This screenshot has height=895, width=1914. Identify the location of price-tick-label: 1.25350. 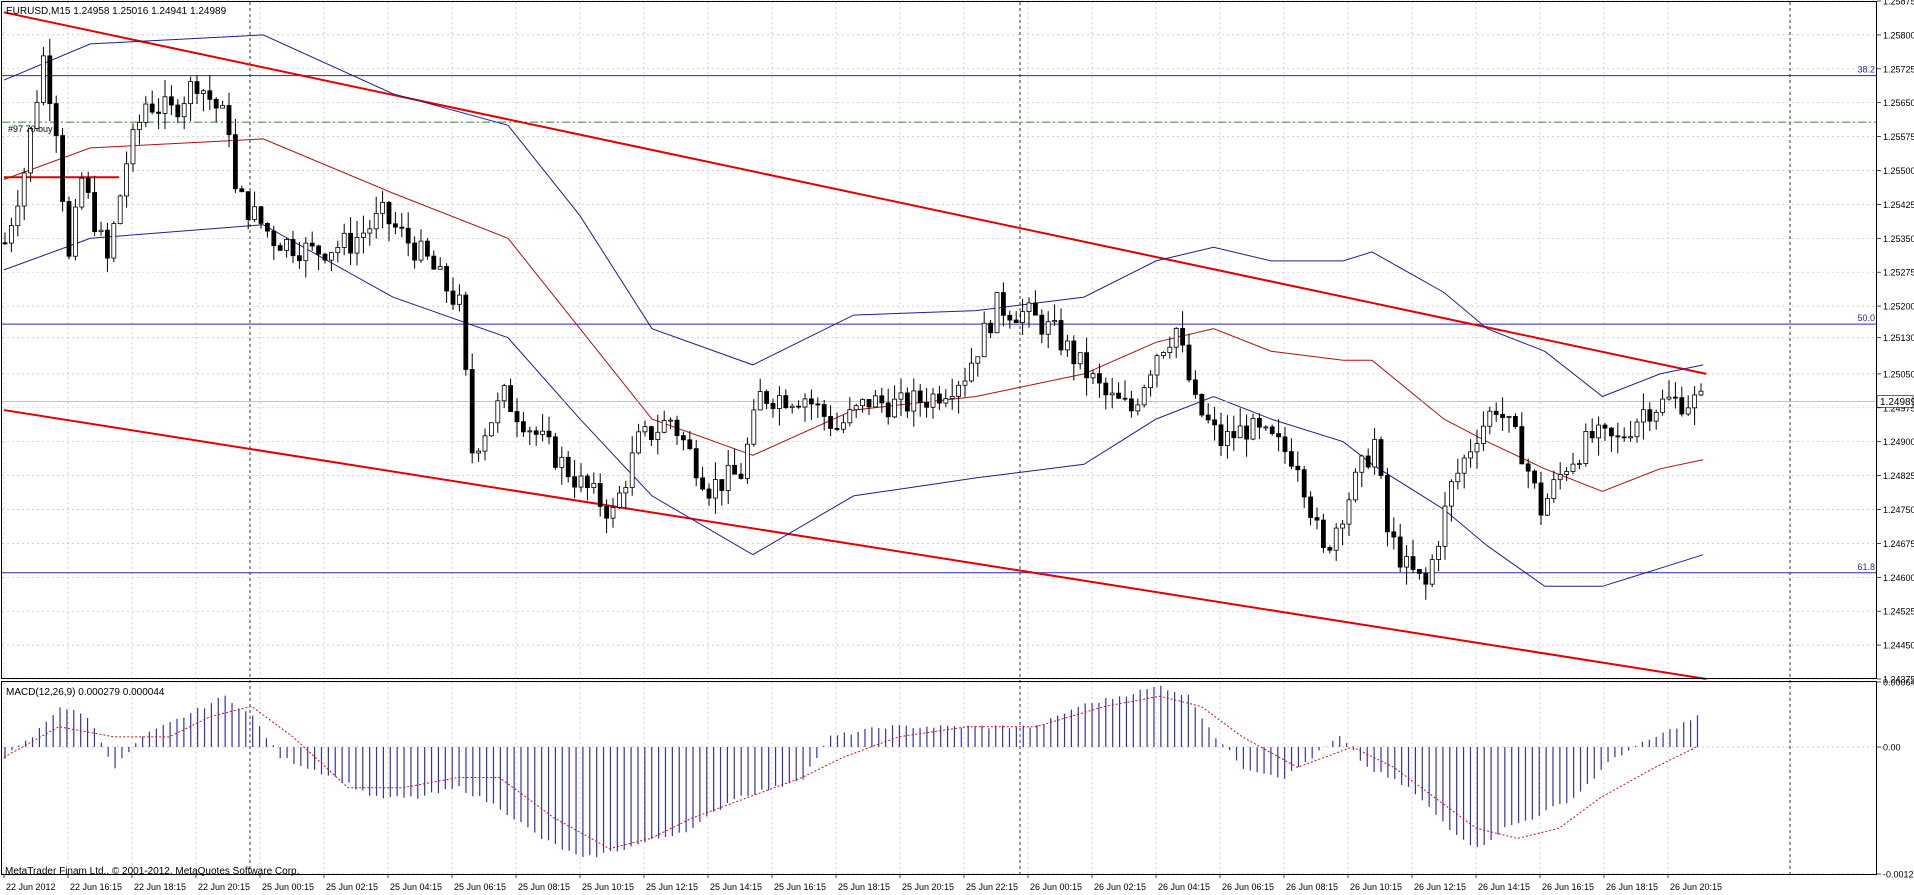
(1898, 239).